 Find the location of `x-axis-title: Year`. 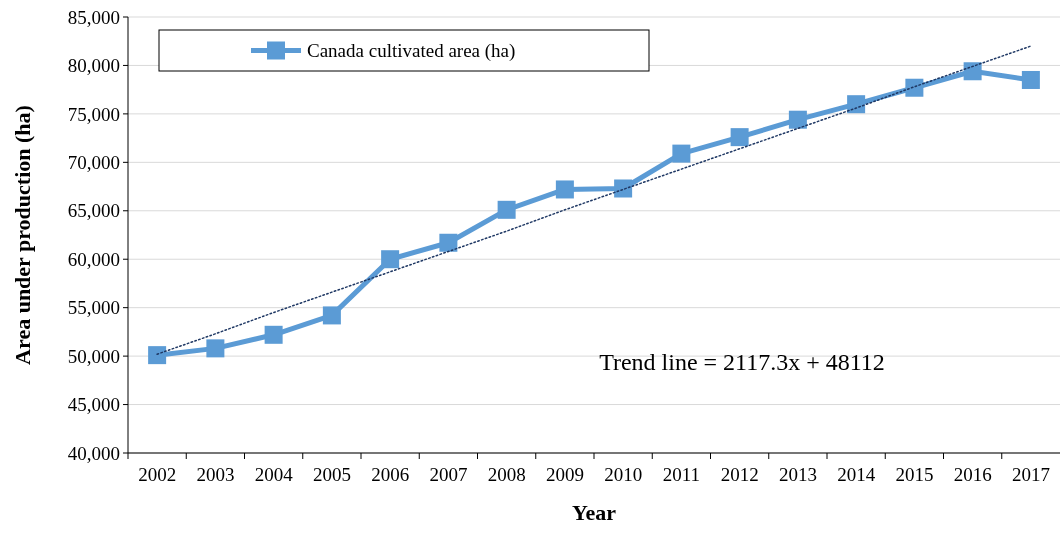

x-axis-title: Year is located at coordinates (594, 512).